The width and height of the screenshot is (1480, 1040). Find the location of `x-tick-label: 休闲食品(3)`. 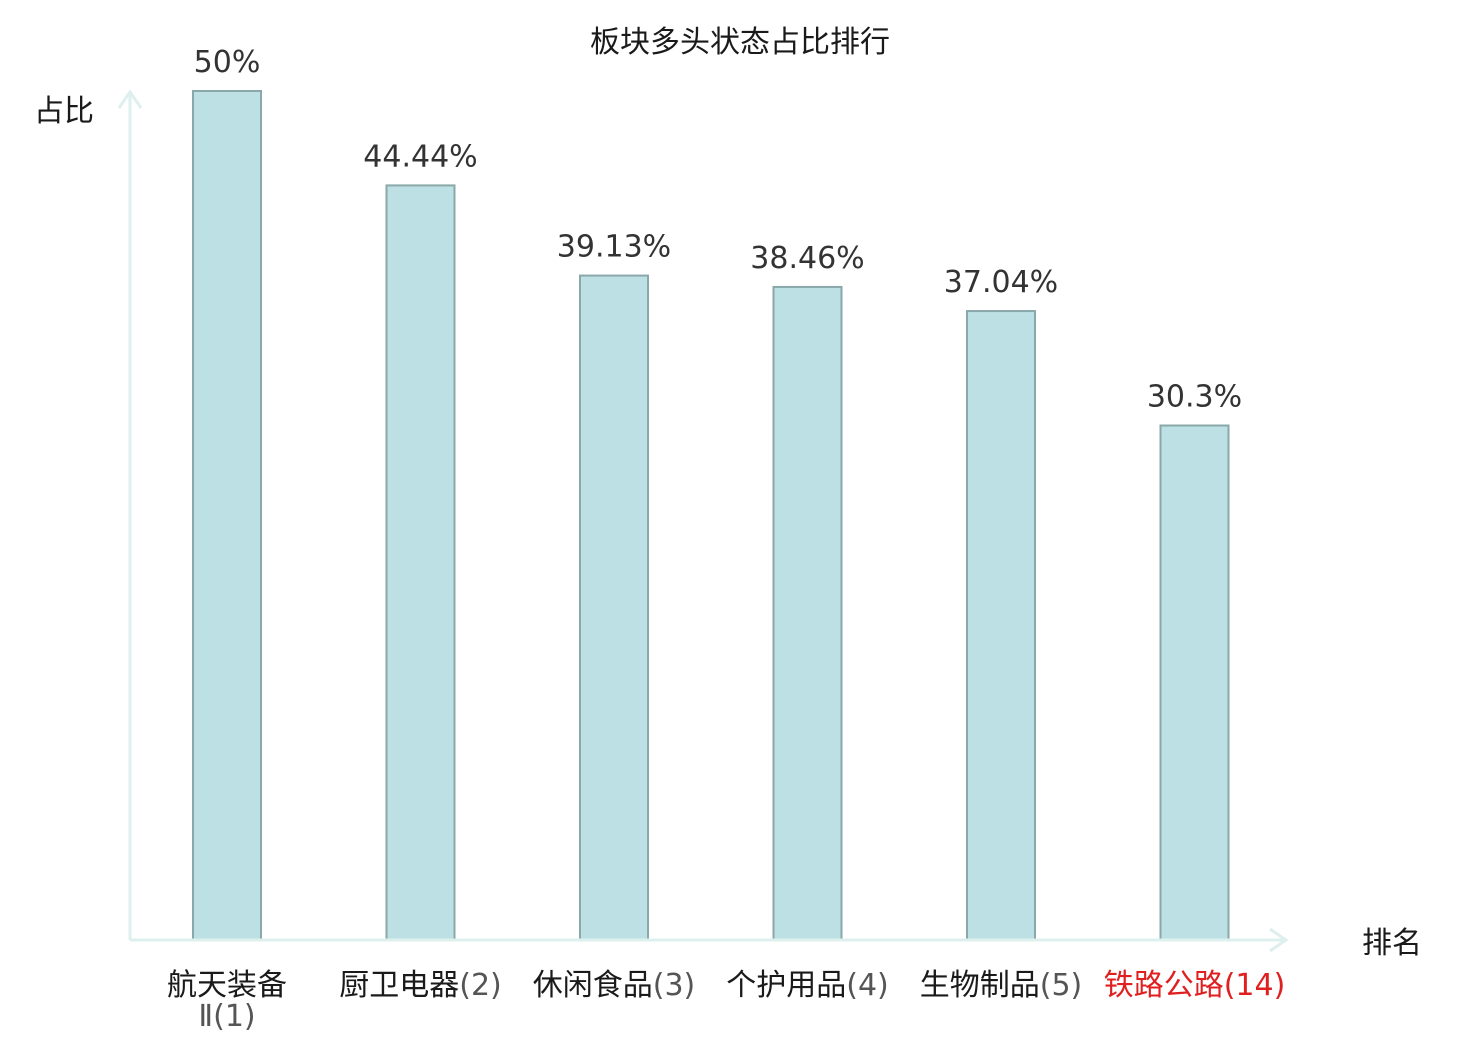

x-tick-label: 休闲食品(3) is located at coordinates (614, 985).